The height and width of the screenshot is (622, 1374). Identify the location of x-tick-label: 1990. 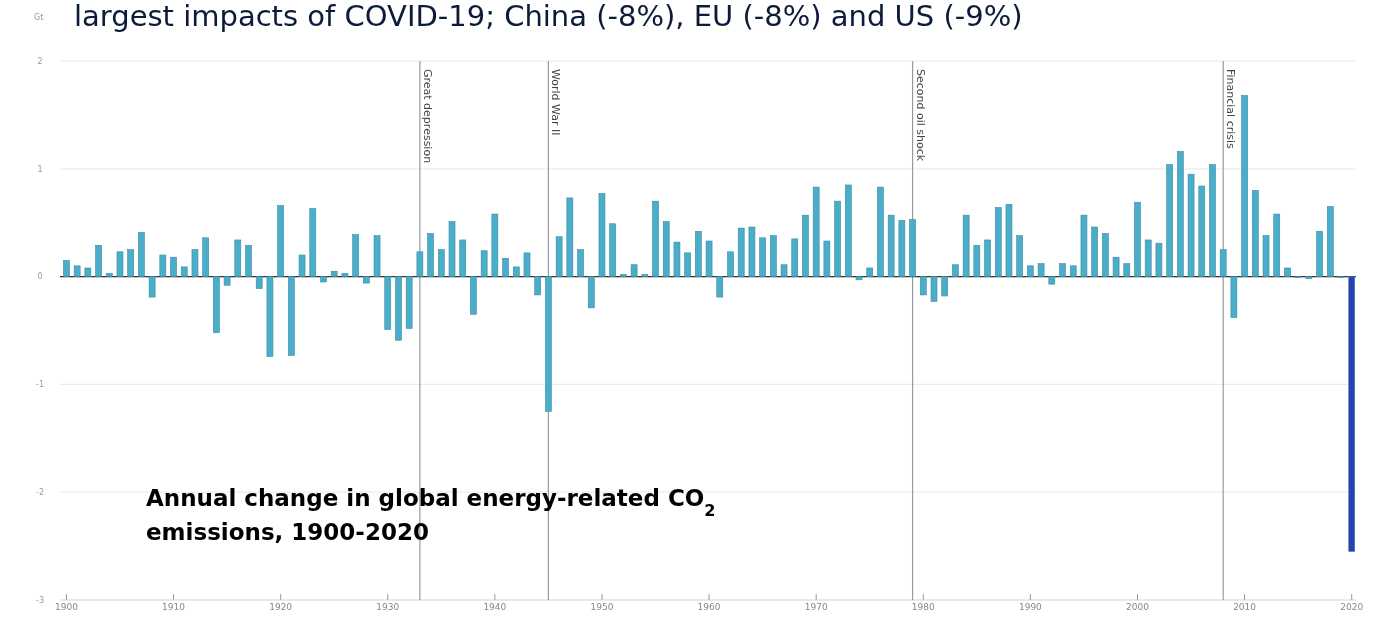
(1030, 607).